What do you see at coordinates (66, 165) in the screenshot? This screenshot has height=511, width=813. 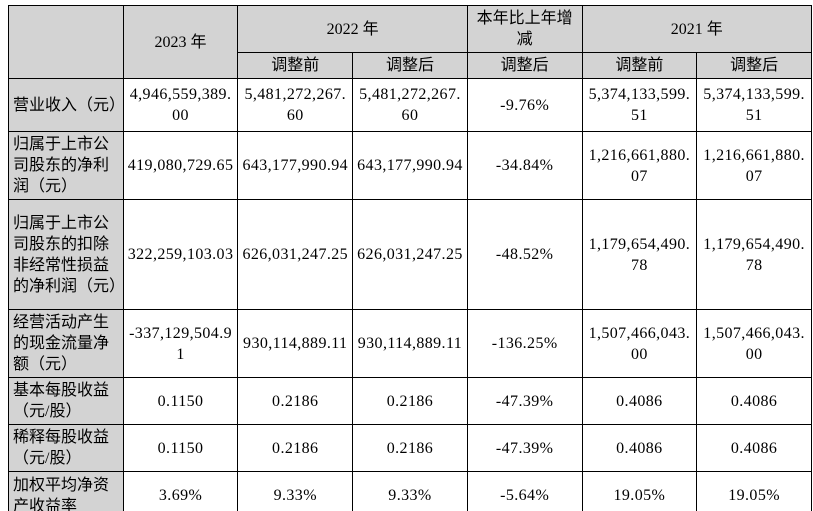 I see `row-label-net-profit: 归属于上市公司股东的净利润（元）` at bounding box center [66, 165].